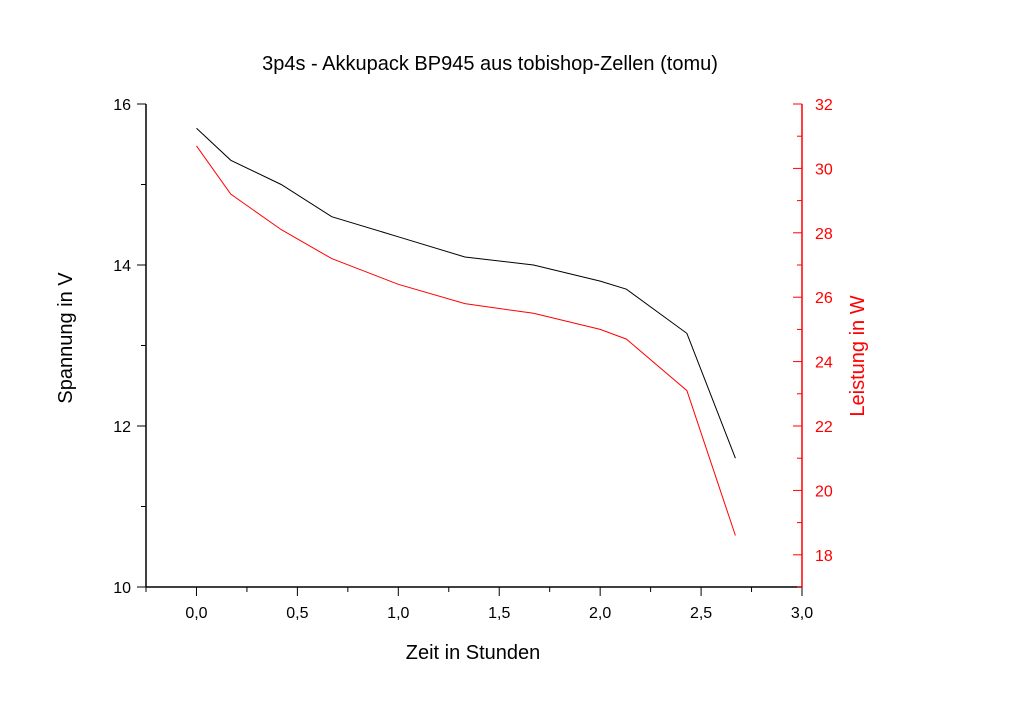 The image size is (1024, 714). What do you see at coordinates (499, 613) in the screenshot?
I see `x-tick-label: 1,5` at bounding box center [499, 613].